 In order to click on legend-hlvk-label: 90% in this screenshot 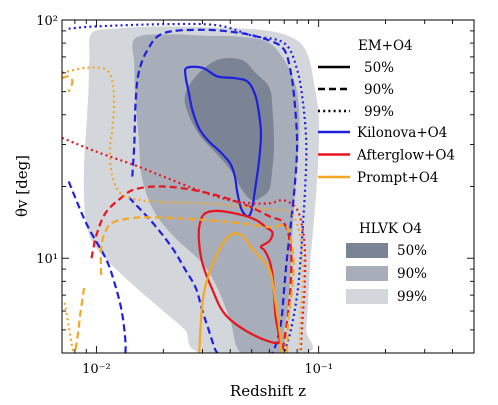, I will do `click(412, 274)`.